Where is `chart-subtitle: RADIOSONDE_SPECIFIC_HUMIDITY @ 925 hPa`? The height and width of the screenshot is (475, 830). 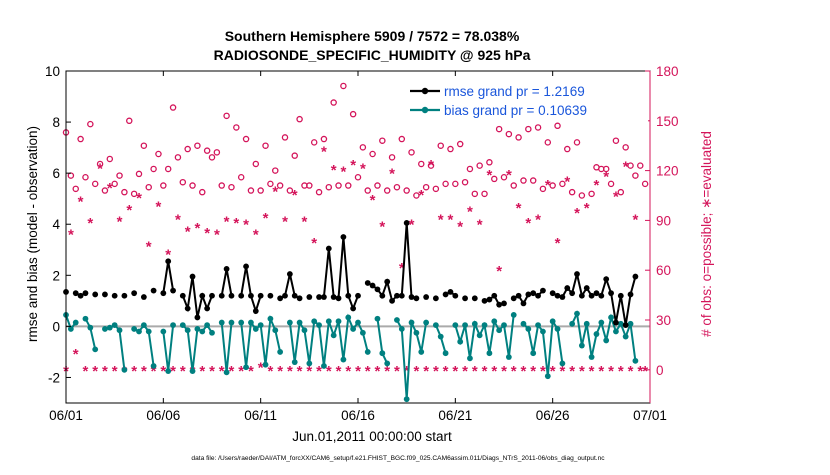
chart-subtitle: RADIOSONDE_SPECIFIC_HUMIDITY @ 925 hPa is located at coordinates (372, 55).